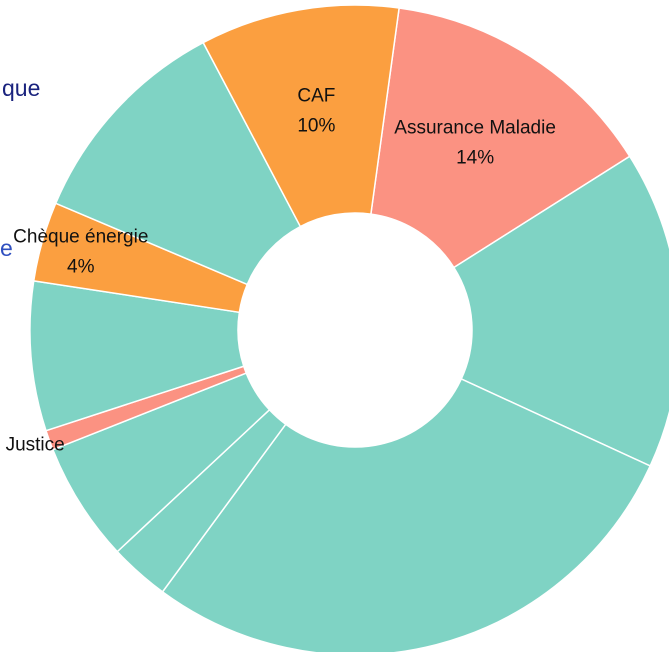 The image size is (669, 652). I want to click on segment-label: Justice, so click(35, 444).